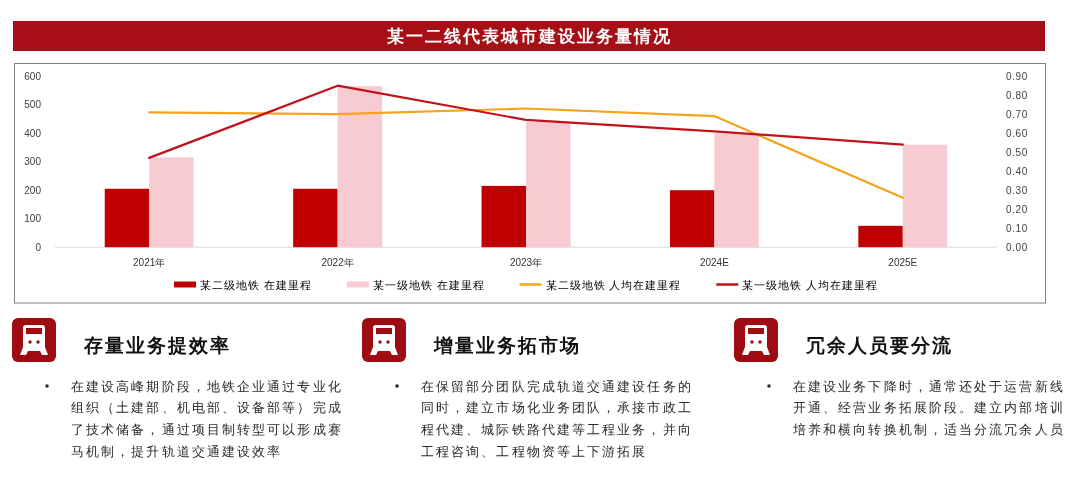 Image resolution: width=1080 pixels, height=478 pixels. I want to click on y2-tick-label: 0.10, so click(1017, 228).